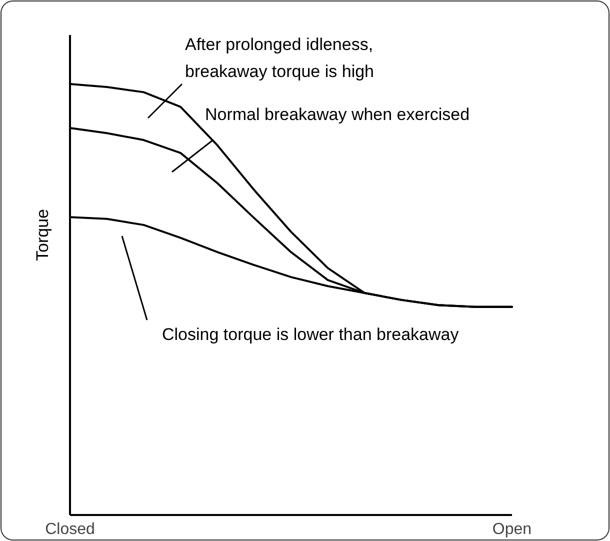 Image resolution: width=610 pixels, height=541 pixels. I want to click on annotation: Closing torque is lower than breakaway, so click(311, 334).